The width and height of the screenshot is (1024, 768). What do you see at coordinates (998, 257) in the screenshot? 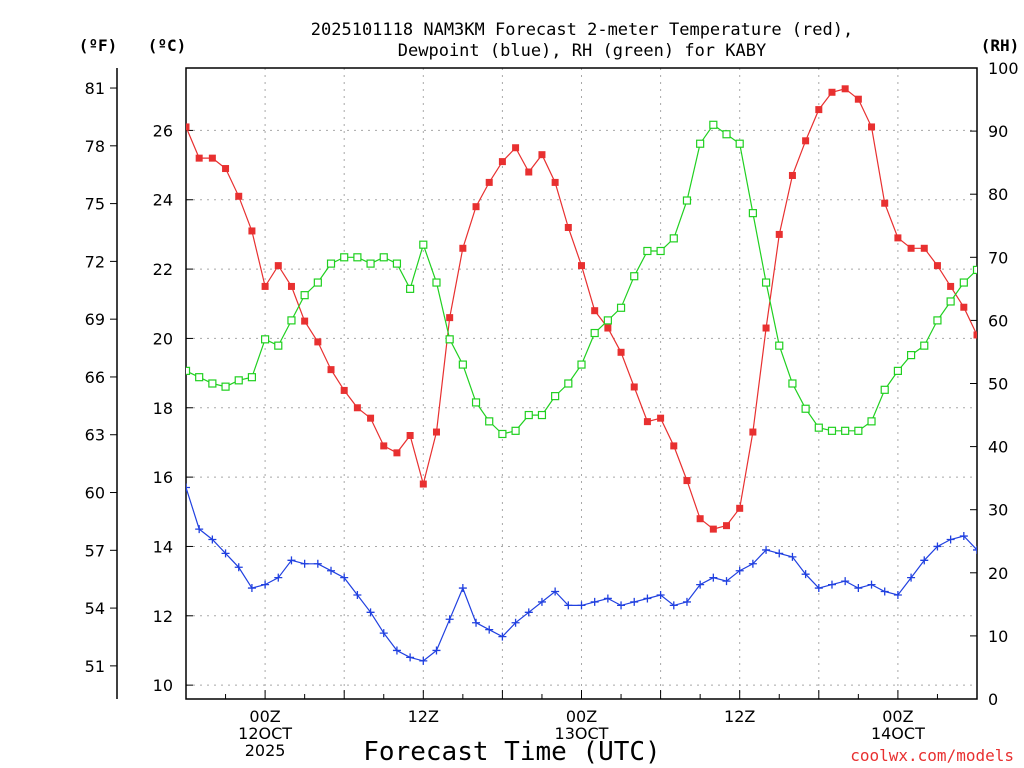
I see `rh-tick-label: 70` at bounding box center [998, 257].